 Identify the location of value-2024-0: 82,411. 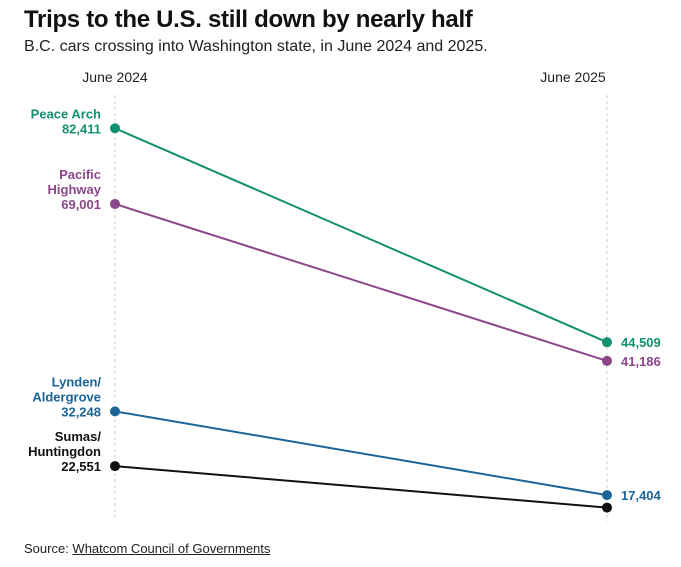
(81, 128).